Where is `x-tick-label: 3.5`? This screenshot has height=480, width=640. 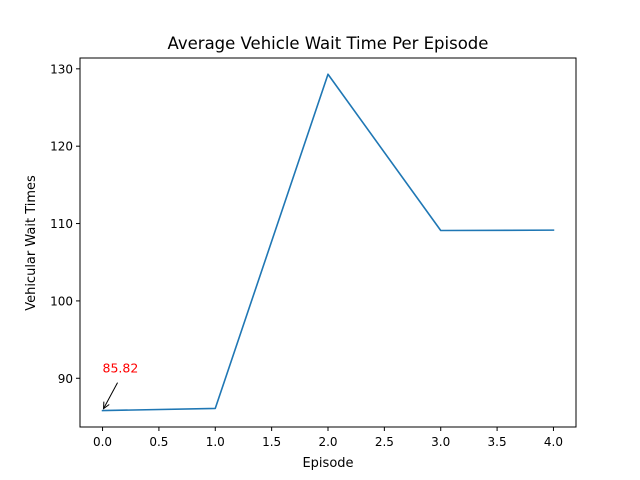
x-tick-label: 3.5 is located at coordinates (497, 442).